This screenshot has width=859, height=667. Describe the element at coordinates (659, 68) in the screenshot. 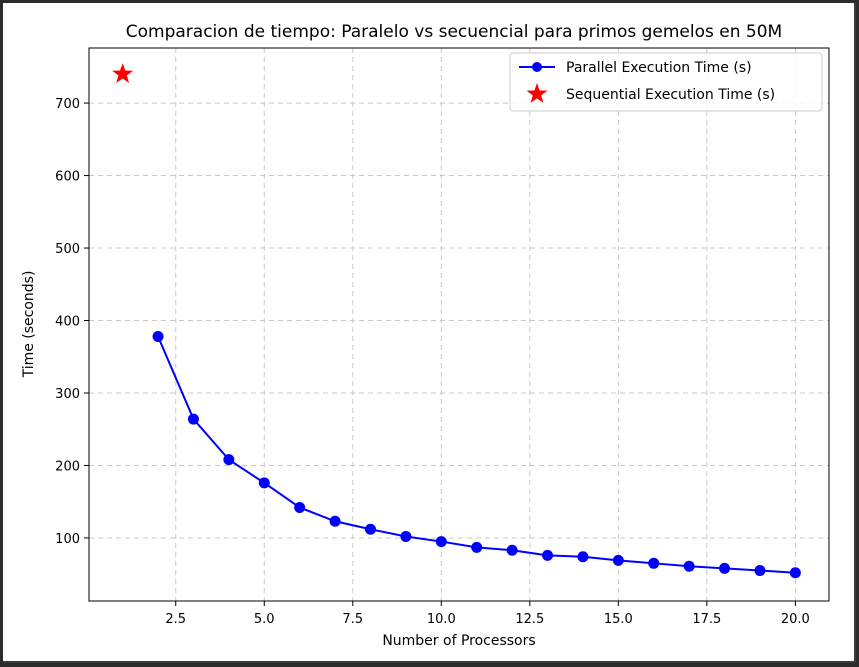

I see `legend-label-parallel: Parallel Execution Time (s)` at that location.